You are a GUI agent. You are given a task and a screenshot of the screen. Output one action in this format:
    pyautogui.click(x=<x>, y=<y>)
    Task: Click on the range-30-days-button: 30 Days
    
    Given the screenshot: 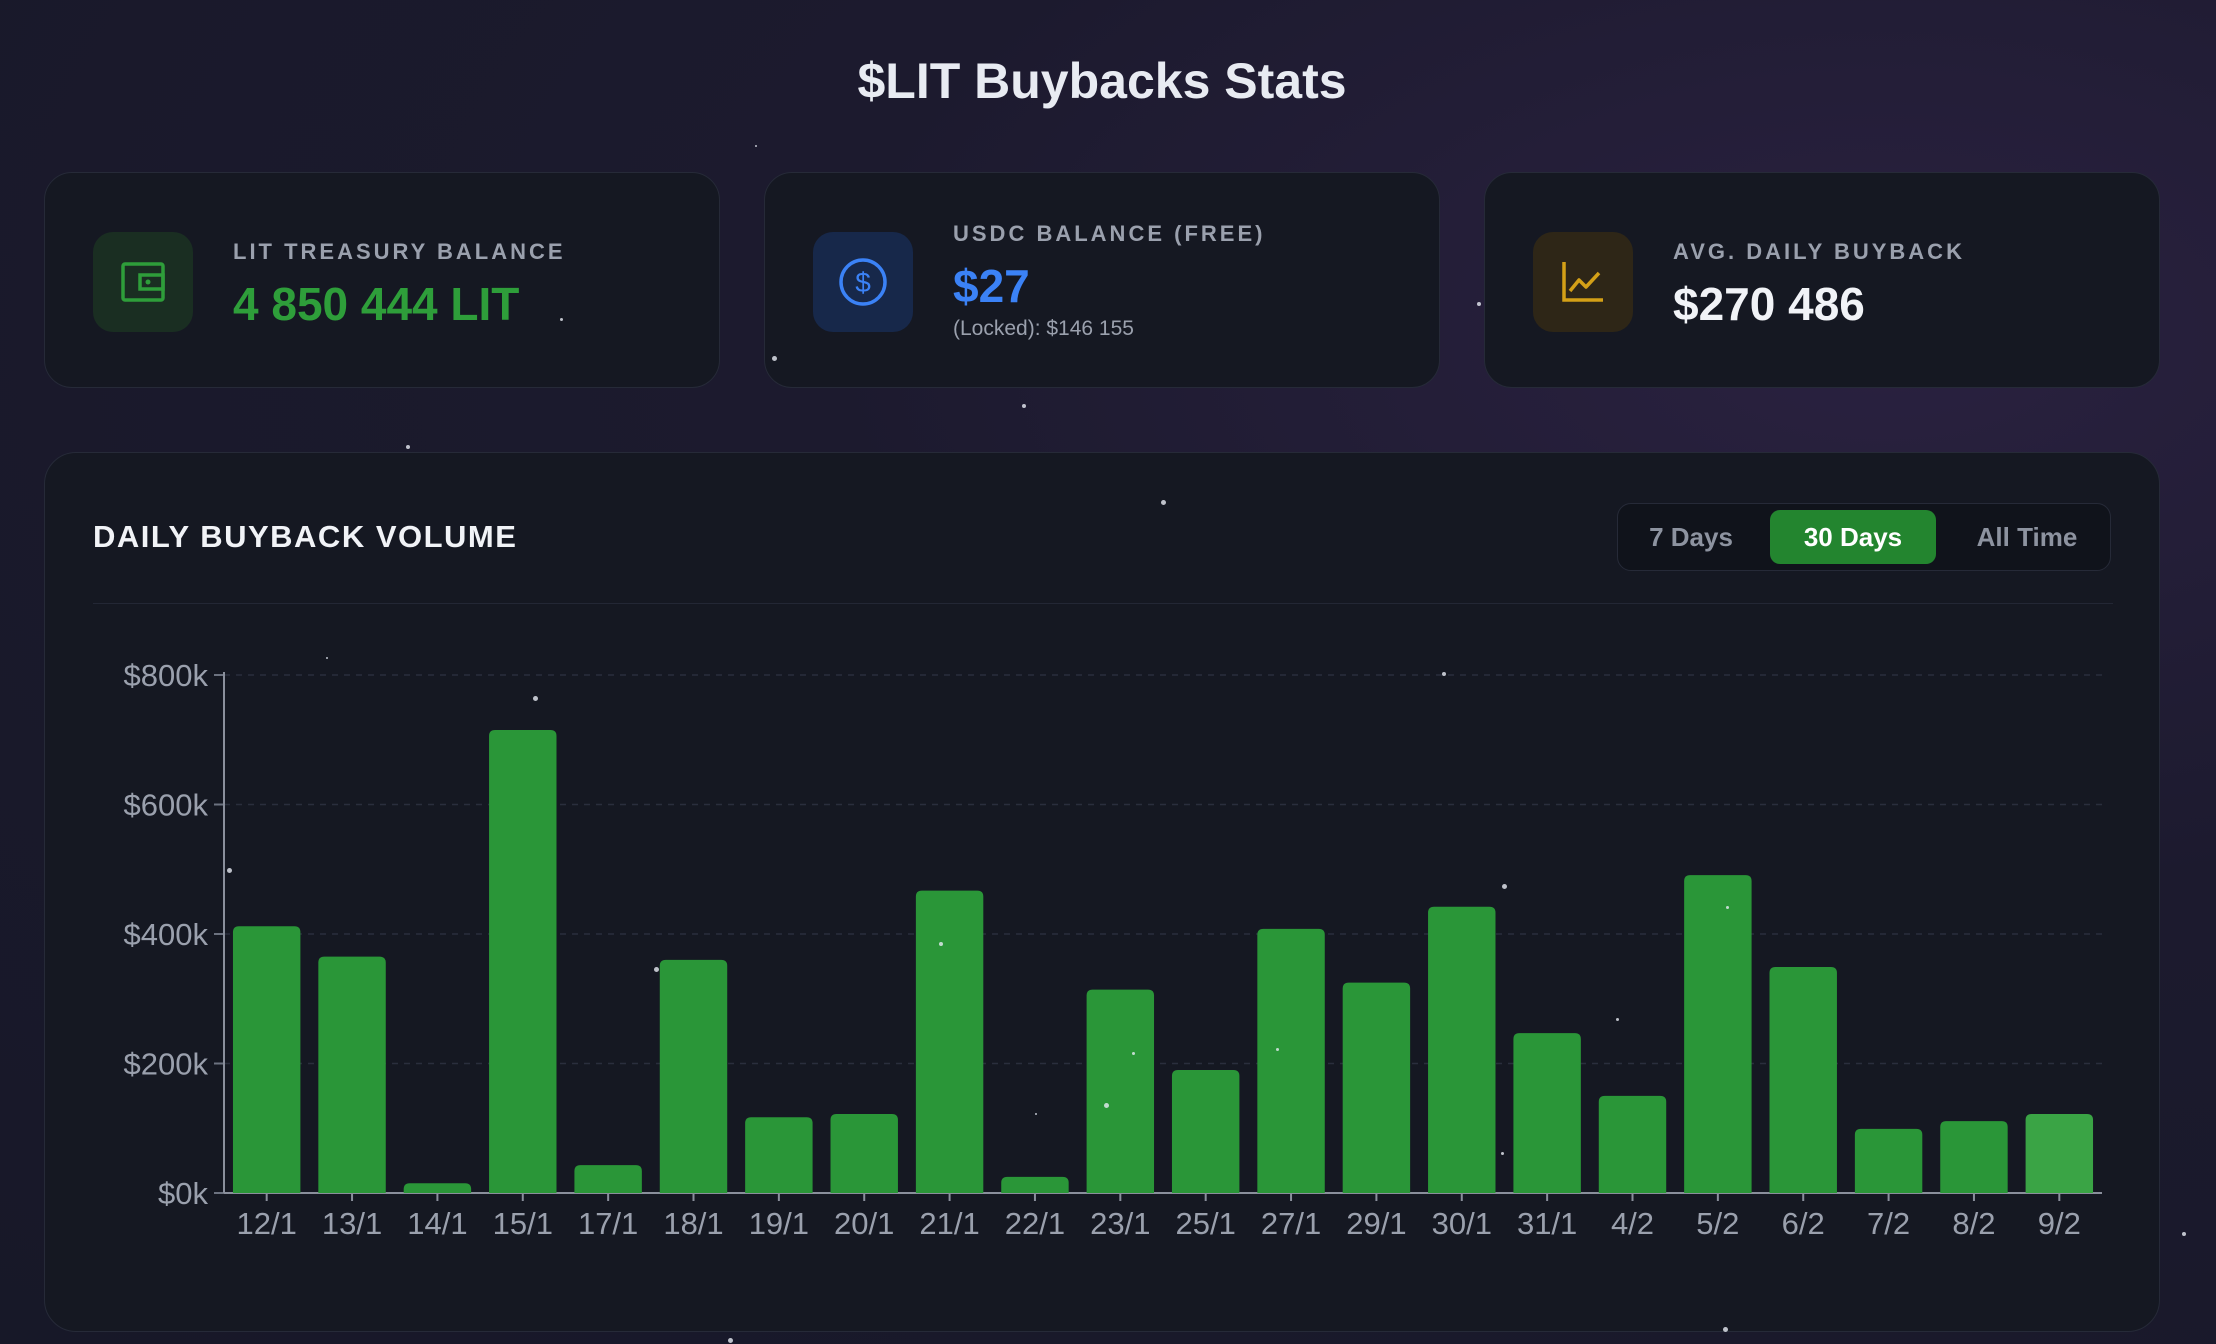 What is the action you would take?
    pyautogui.click(x=1853, y=537)
    